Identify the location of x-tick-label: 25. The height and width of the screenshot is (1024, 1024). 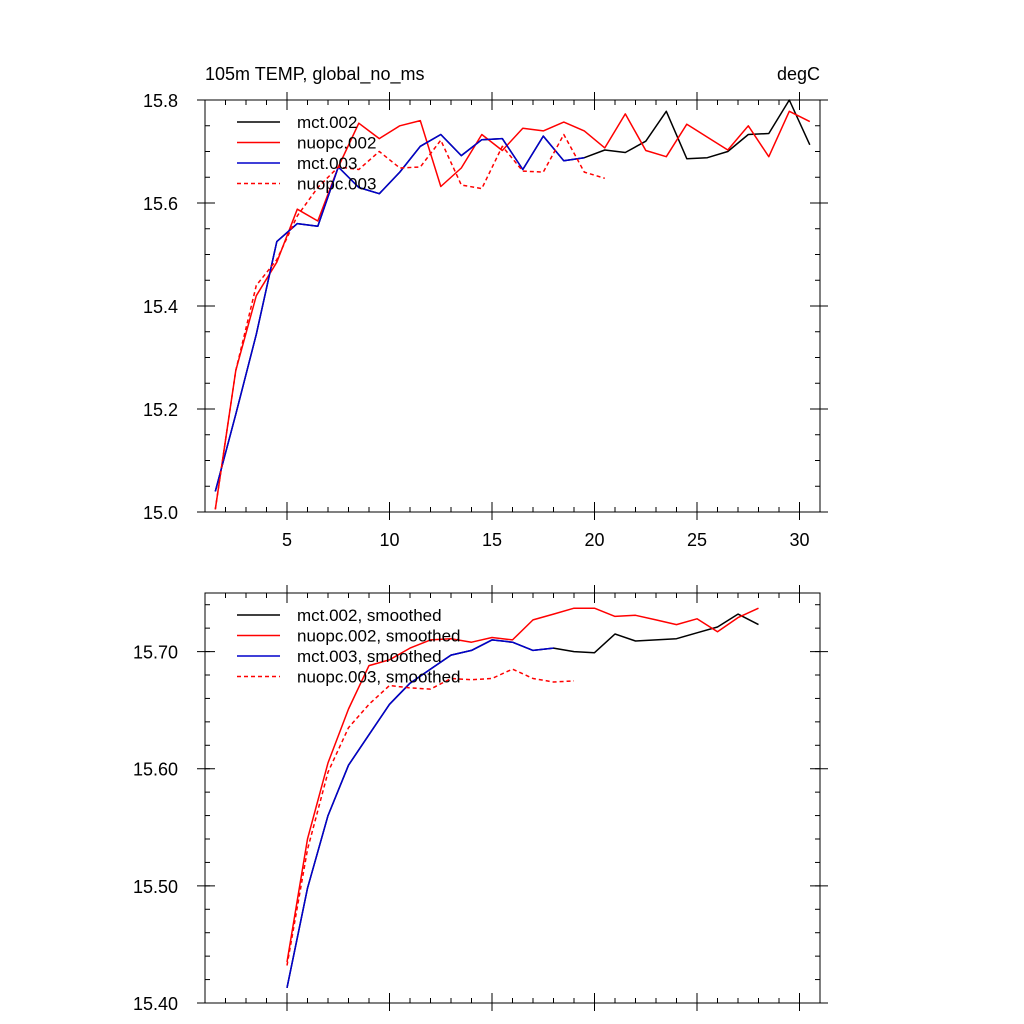
(697, 540).